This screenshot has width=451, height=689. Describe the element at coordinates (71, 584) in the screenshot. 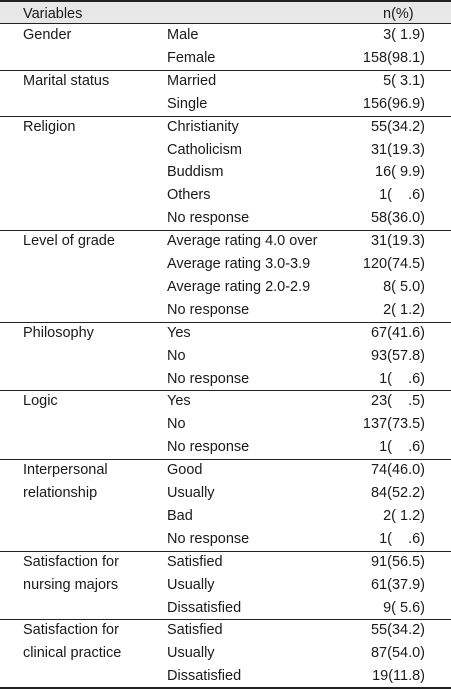

I see `variable-label: nursing majors` at that location.